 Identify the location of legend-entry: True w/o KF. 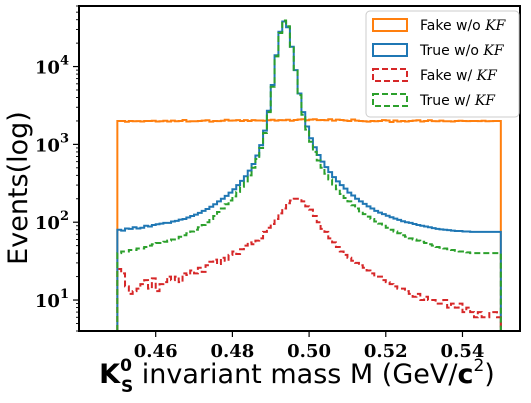
(438, 51).